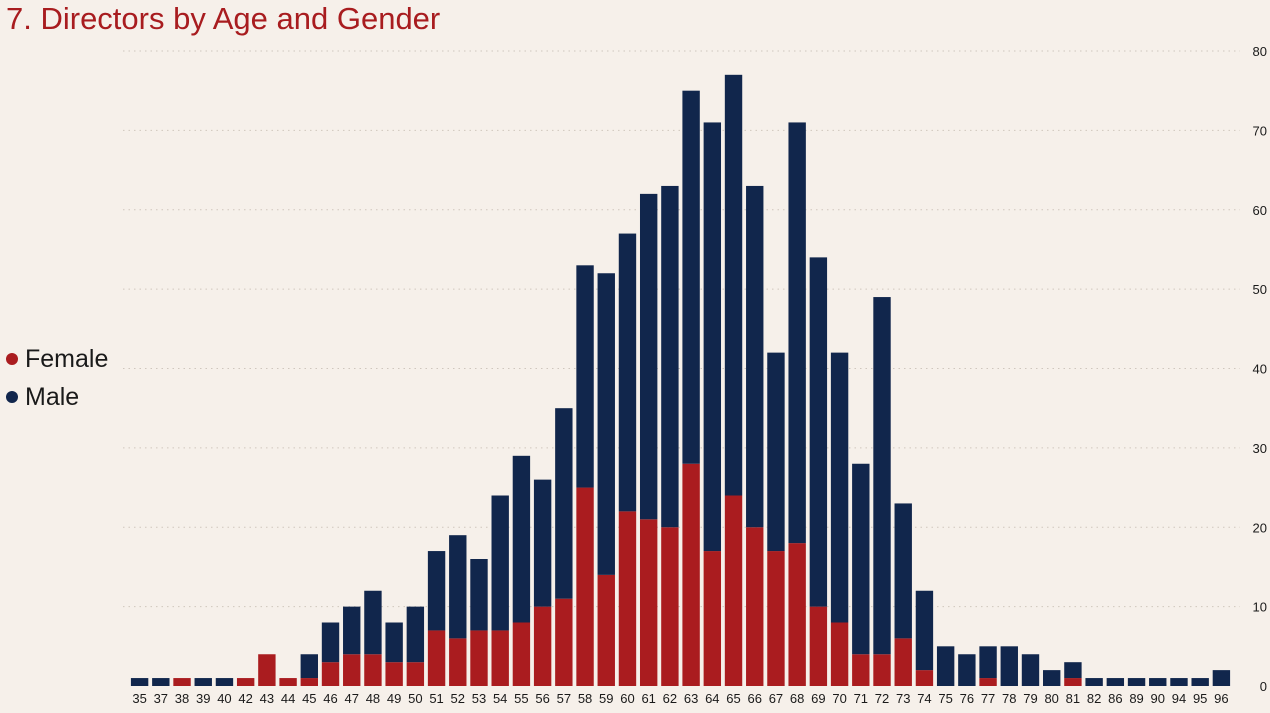 The height and width of the screenshot is (713, 1270). Describe the element at coordinates (903, 698) in the screenshot. I see `x-tick-label-73: 73` at that location.